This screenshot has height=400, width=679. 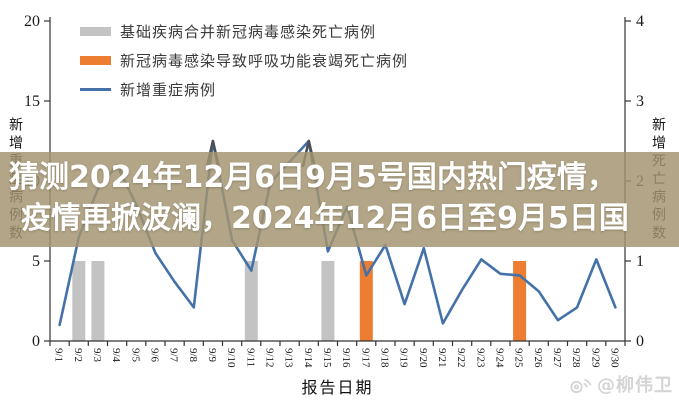 I want to click on x-tick-label: 9/16, so click(x=346, y=358).